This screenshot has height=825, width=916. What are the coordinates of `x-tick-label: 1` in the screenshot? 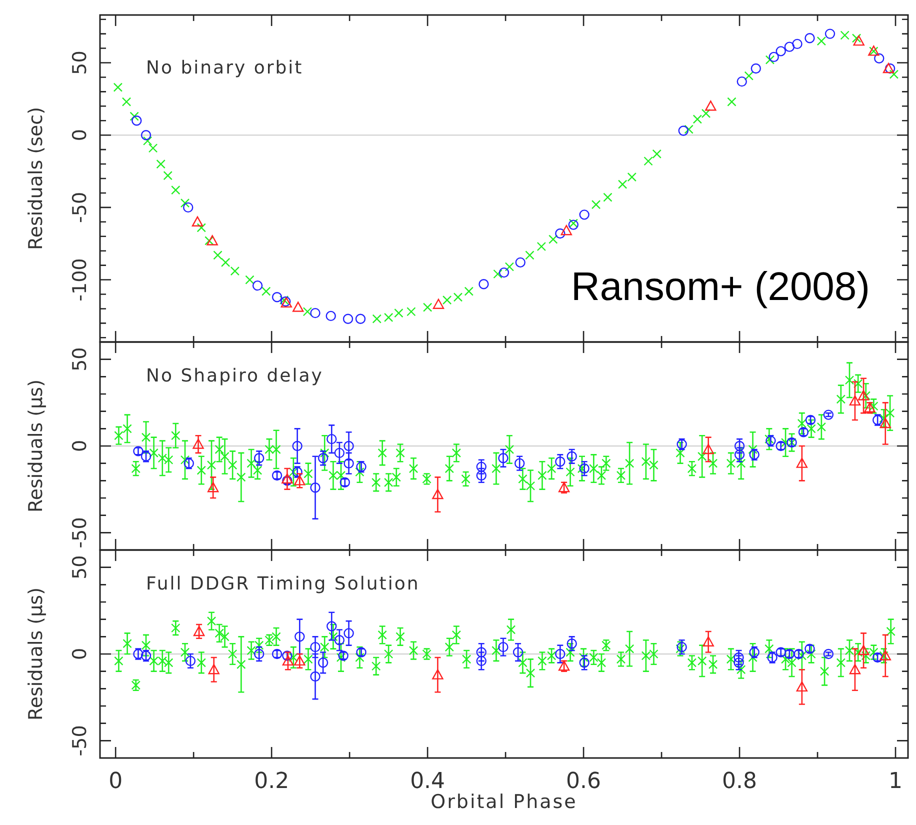 It's located at (895, 781).